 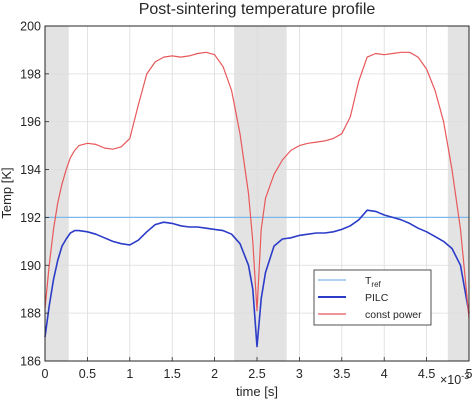 What do you see at coordinates (30, 362) in the screenshot?
I see `y-tick-label-0: 186` at bounding box center [30, 362].